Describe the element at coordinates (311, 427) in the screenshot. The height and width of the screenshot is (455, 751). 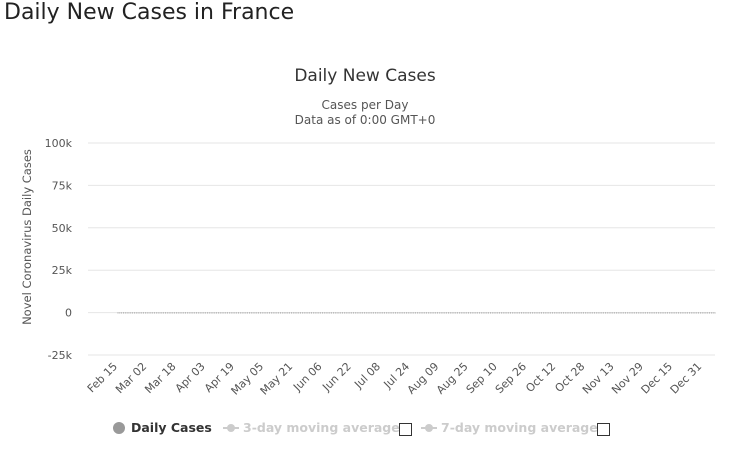
I see `legend-3day-ma: 3-day moving average` at that location.